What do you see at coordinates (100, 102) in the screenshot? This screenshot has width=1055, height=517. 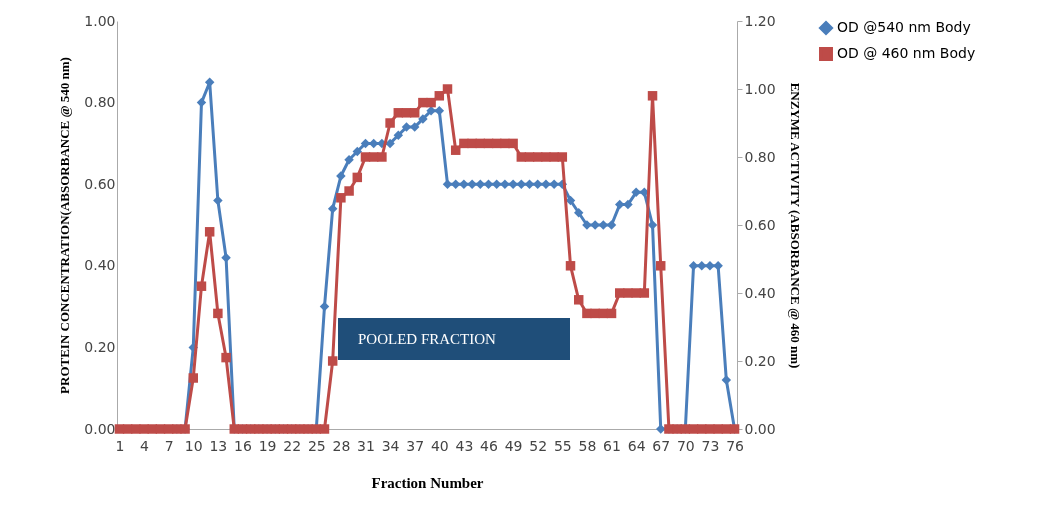 I see `y-tick-label: 0.80` at bounding box center [100, 102].